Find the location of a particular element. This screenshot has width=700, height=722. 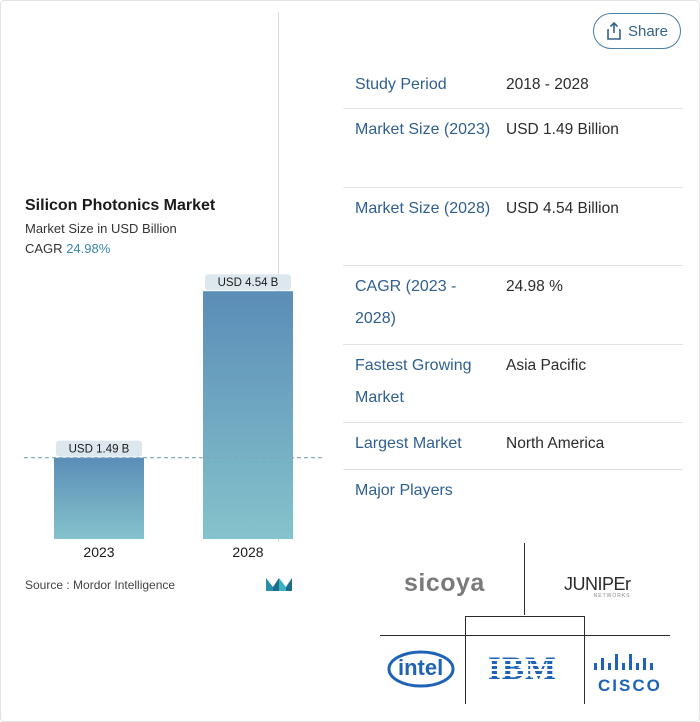

cagr-value: 24.98% is located at coordinates (88, 248).